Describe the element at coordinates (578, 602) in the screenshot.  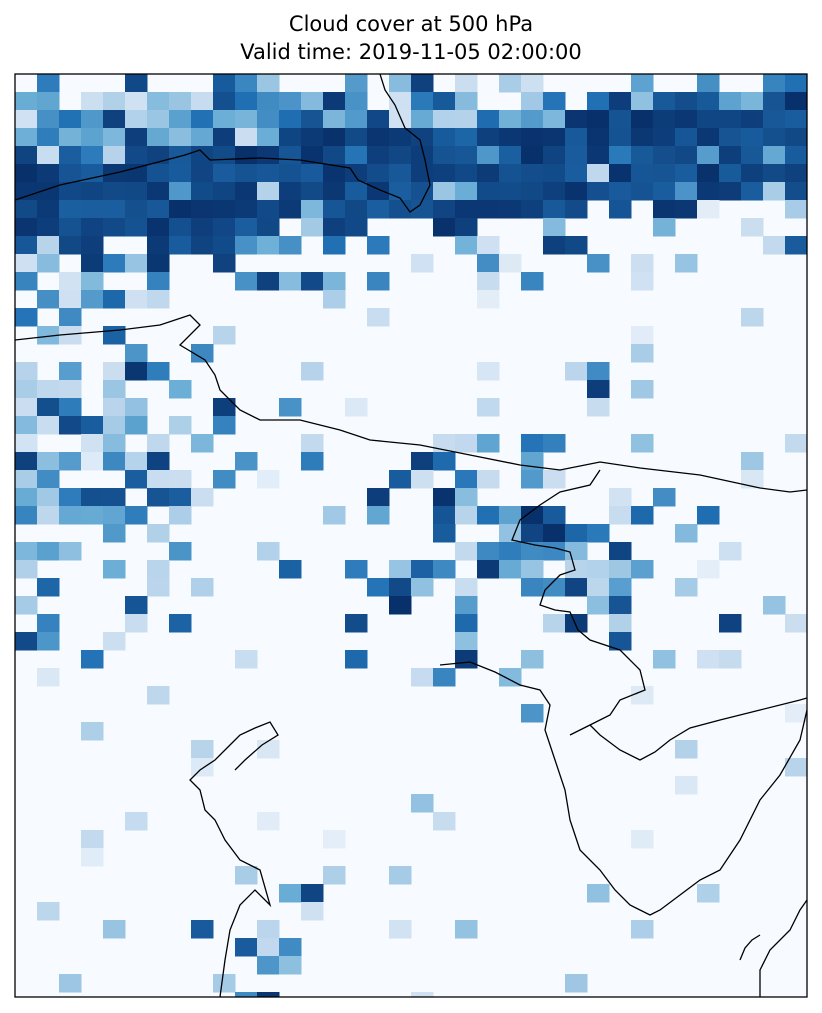
I see `coastline-east-shore` at that location.